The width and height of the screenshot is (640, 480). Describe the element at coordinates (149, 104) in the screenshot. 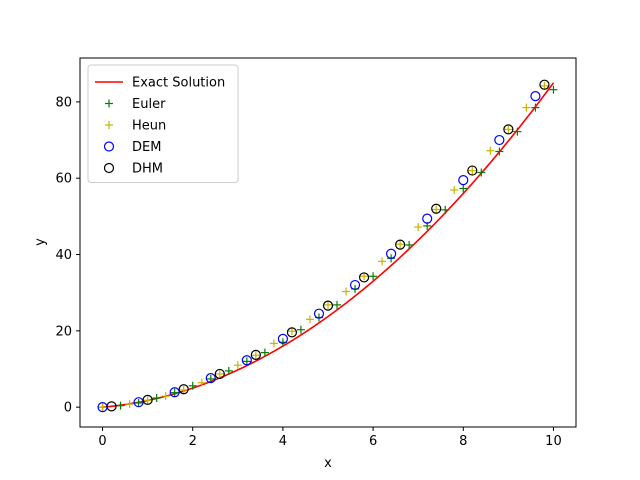

I see `legend-label: Euler` at that location.